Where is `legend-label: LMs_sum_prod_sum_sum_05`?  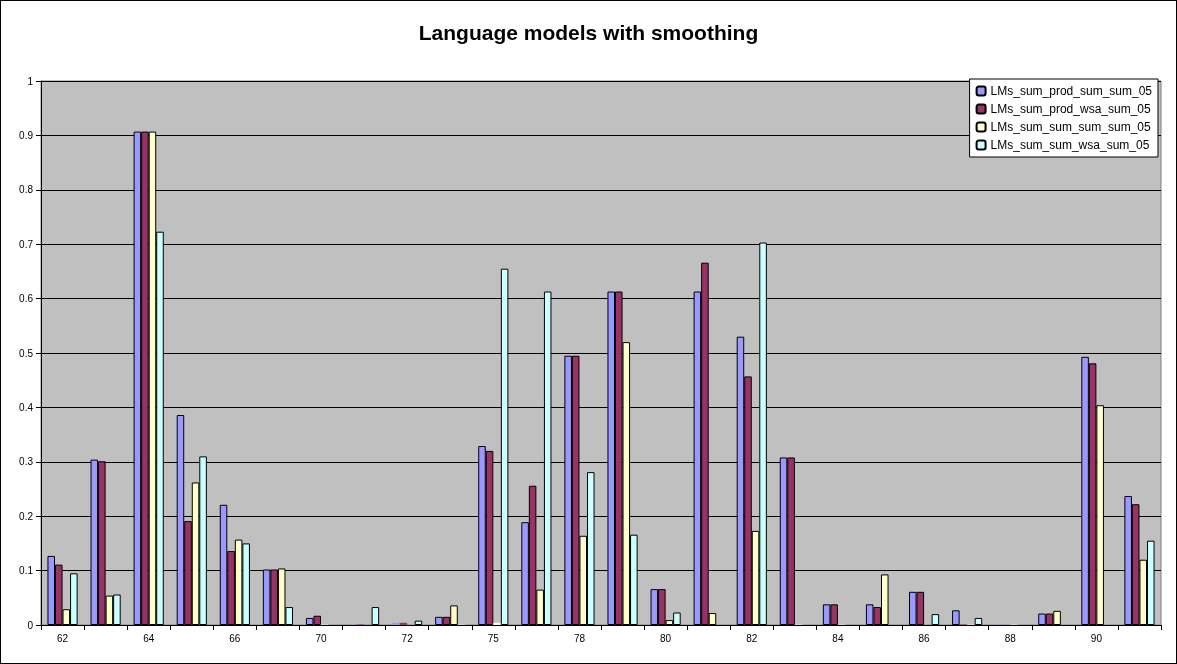
legend-label: LMs_sum_prod_sum_sum_05 is located at coordinates (1071, 91).